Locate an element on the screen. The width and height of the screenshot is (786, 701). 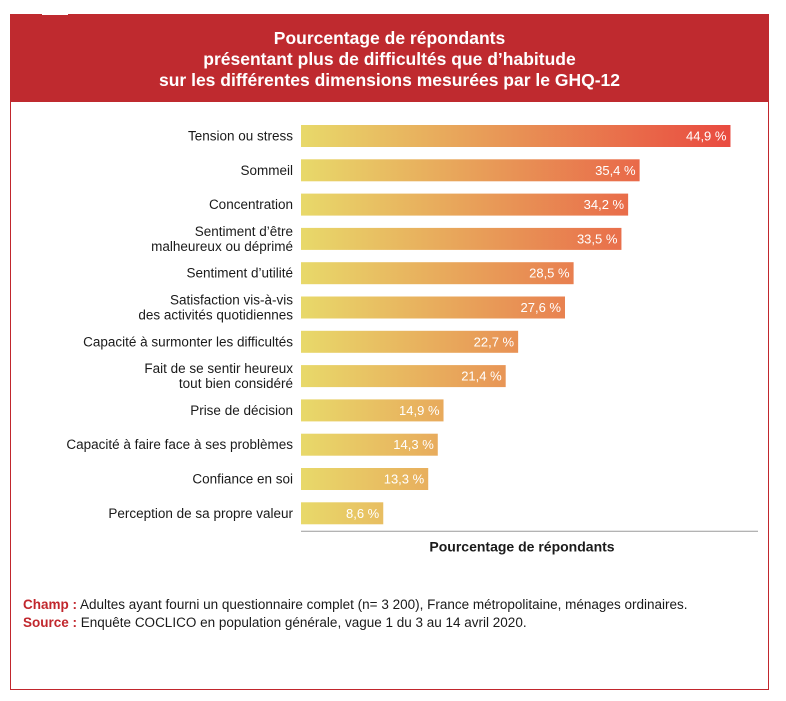
bar-value-label: 33,5 % is located at coordinates (597, 238).